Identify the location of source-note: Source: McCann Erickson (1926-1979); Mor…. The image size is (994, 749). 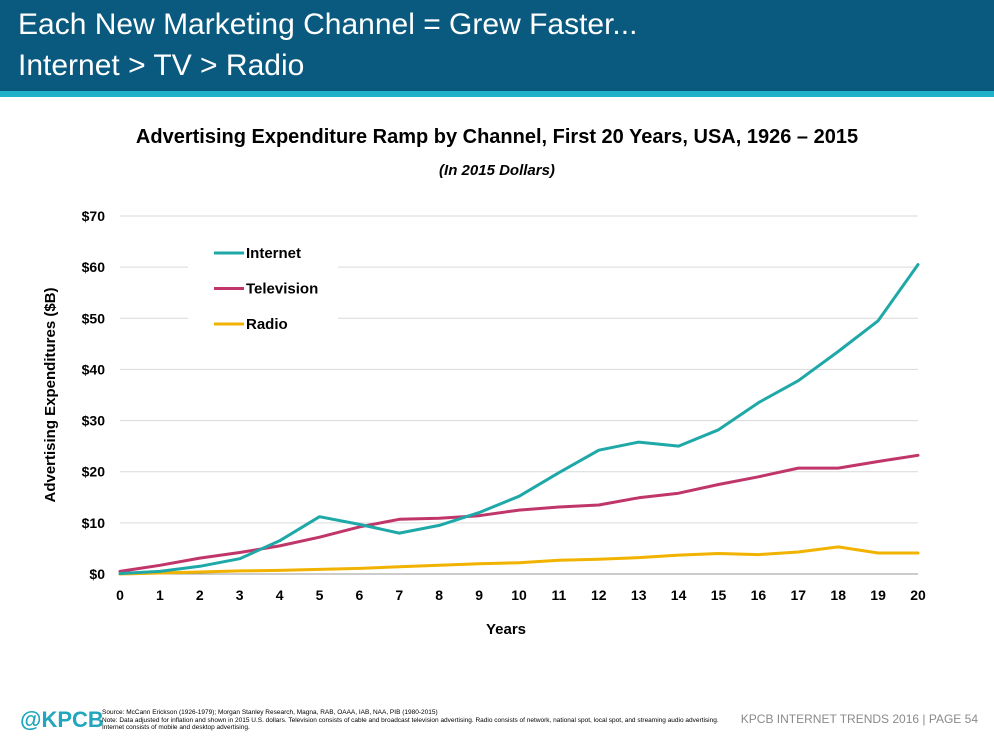
(412, 720).